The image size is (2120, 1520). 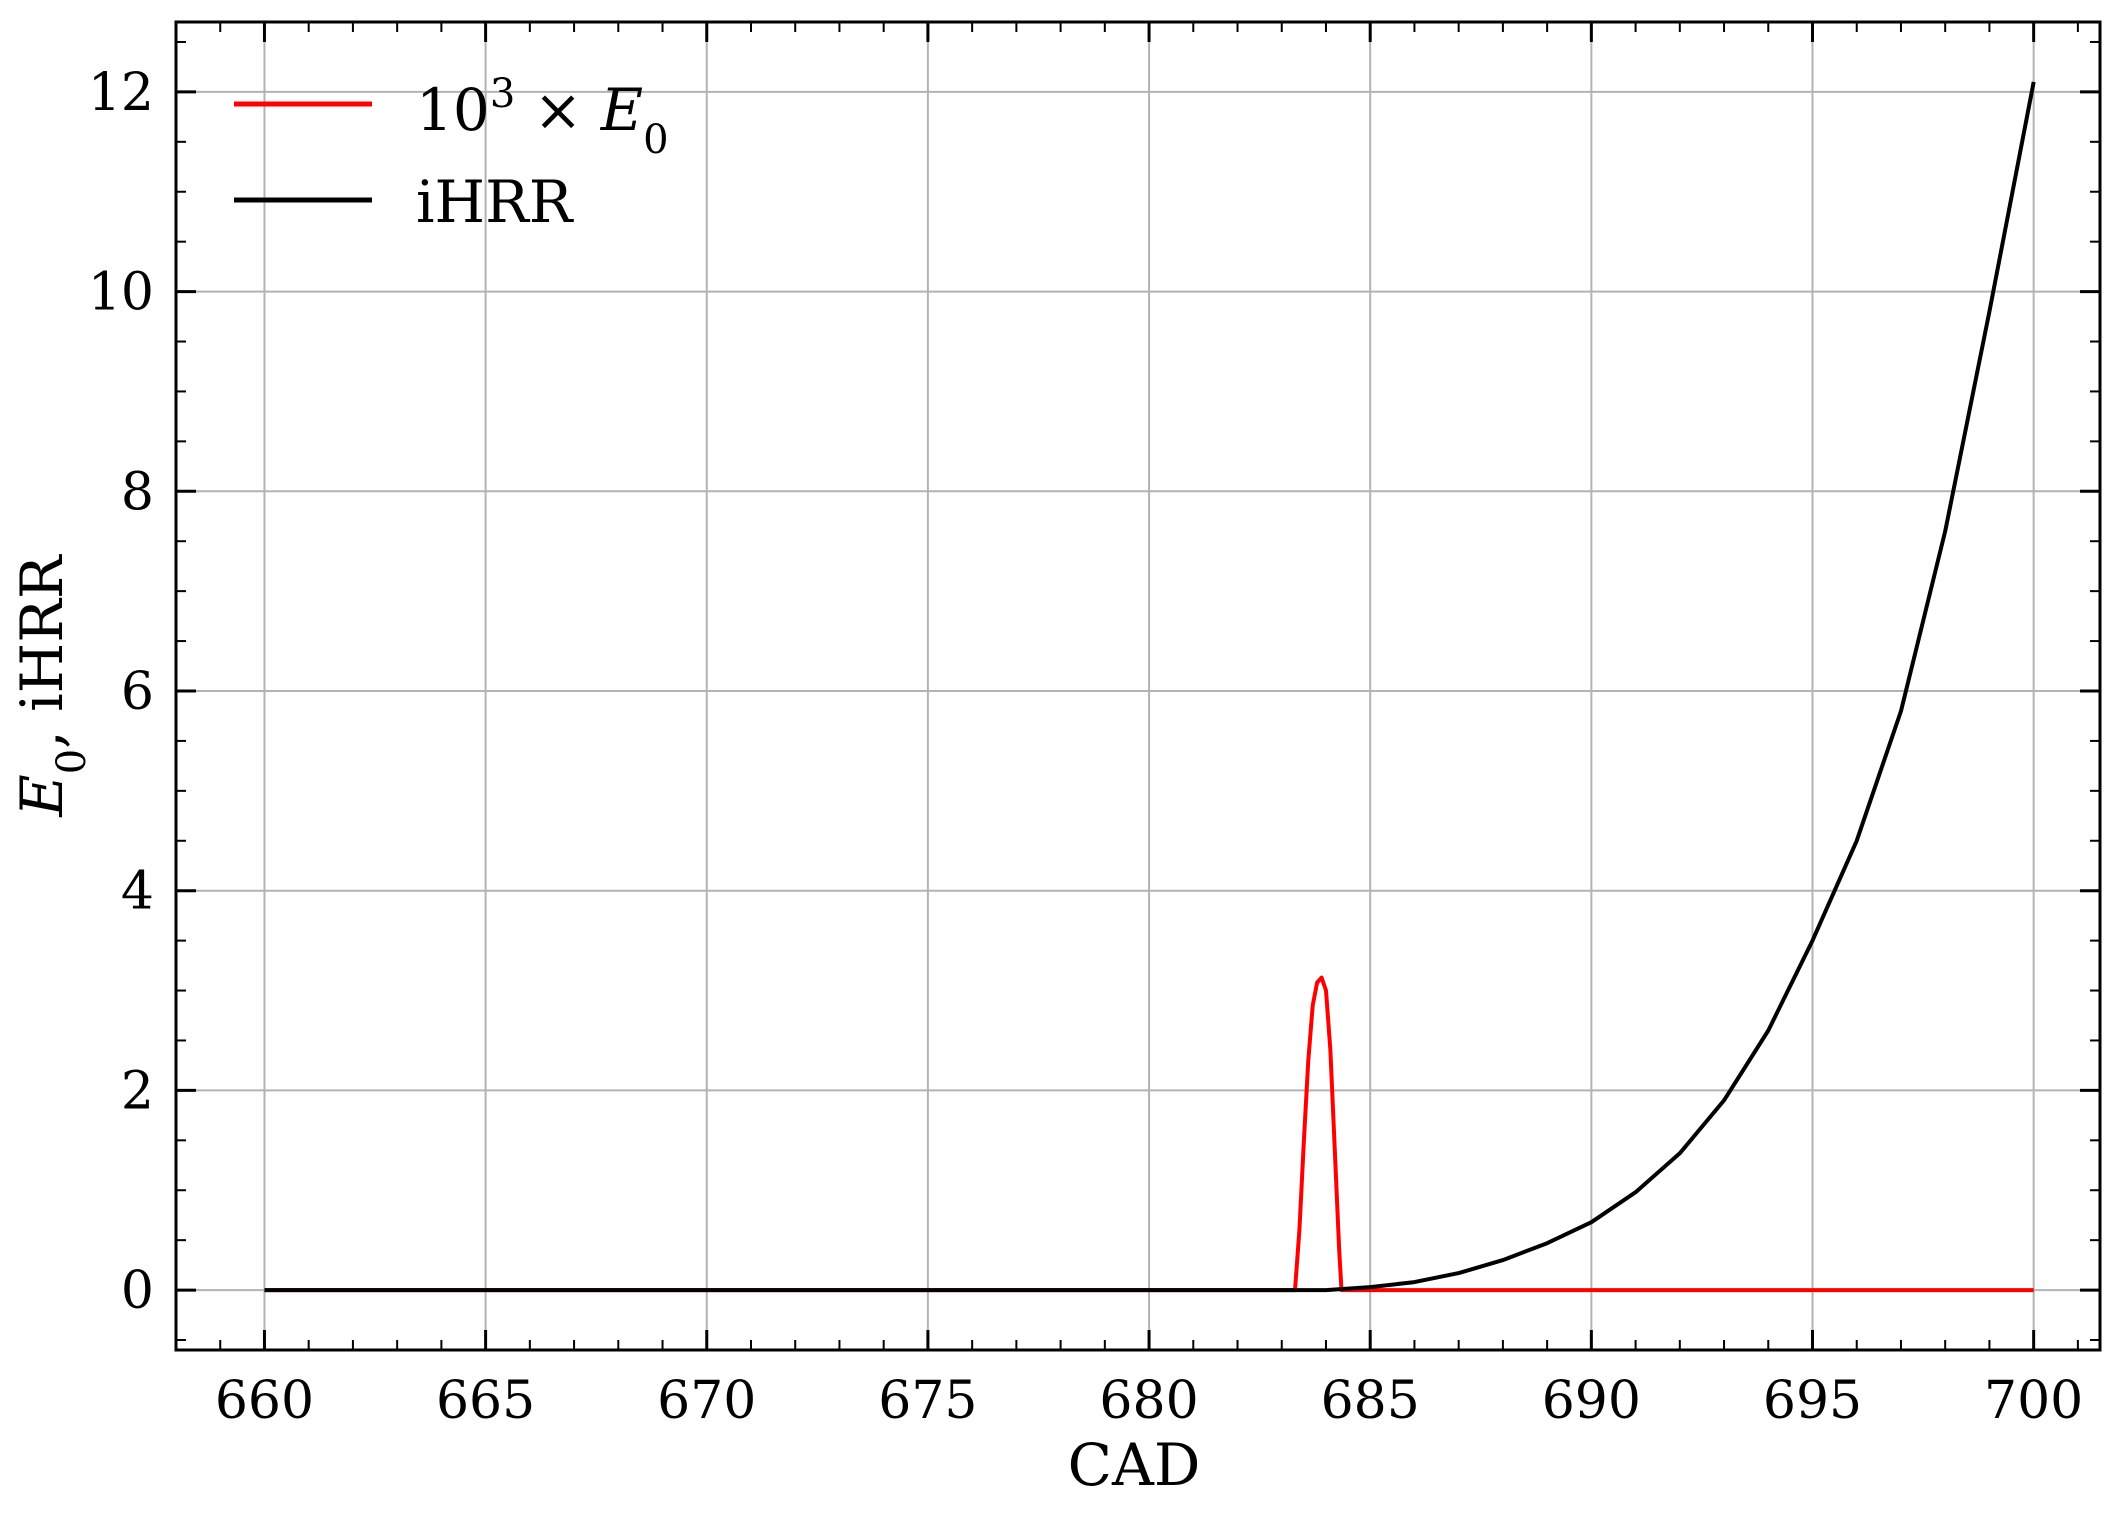 What do you see at coordinates (137, 1291) in the screenshot?
I see `y-tick-label: 0` at bounding box center [137, 1291].